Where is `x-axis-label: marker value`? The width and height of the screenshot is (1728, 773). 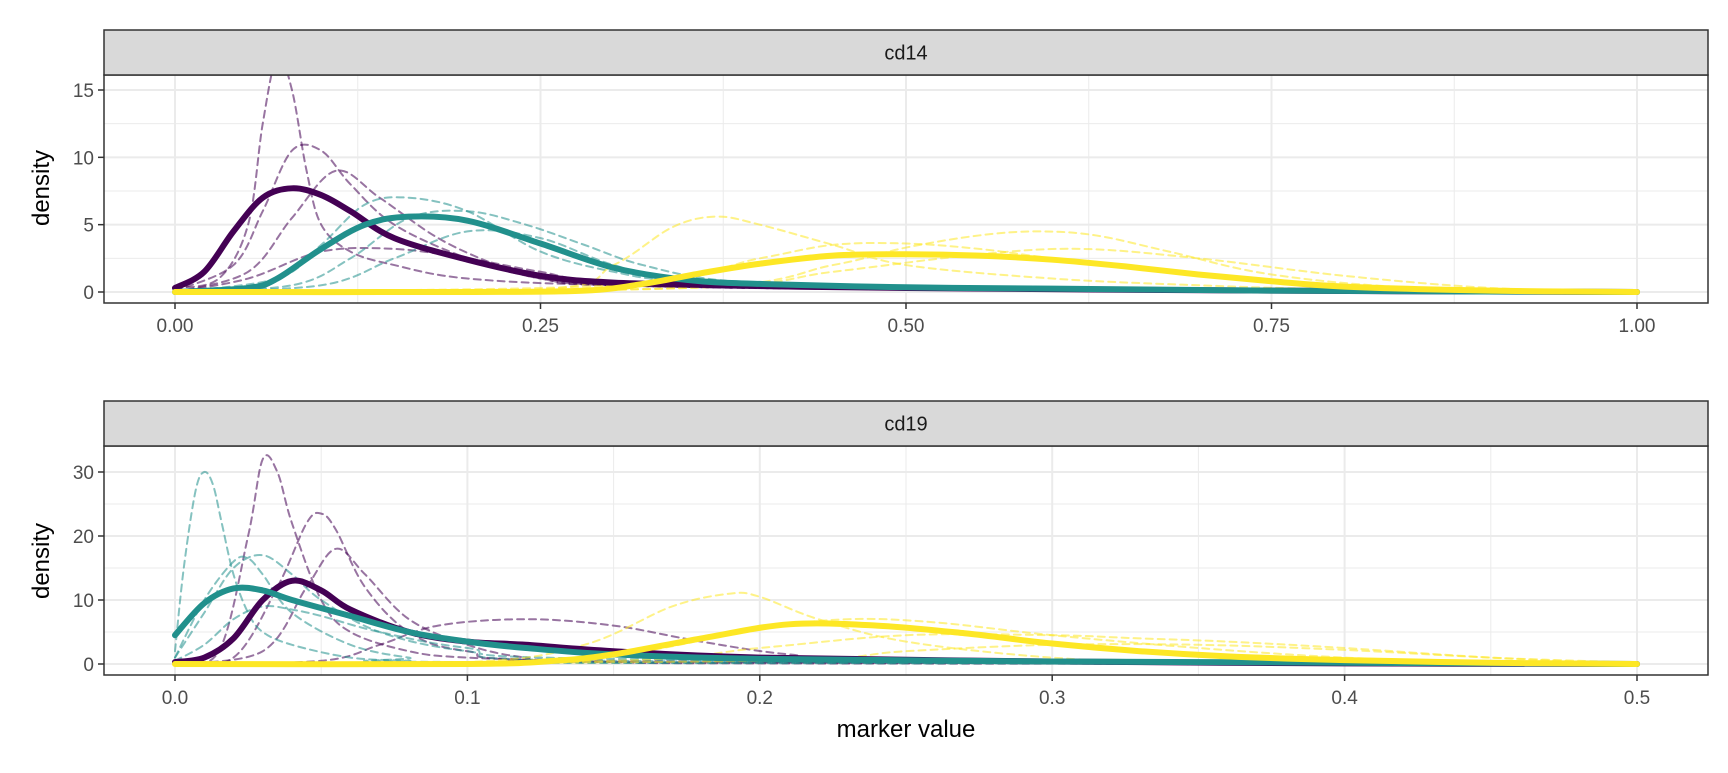
x-axis-label: marker value is located at coordinates (906, 729).